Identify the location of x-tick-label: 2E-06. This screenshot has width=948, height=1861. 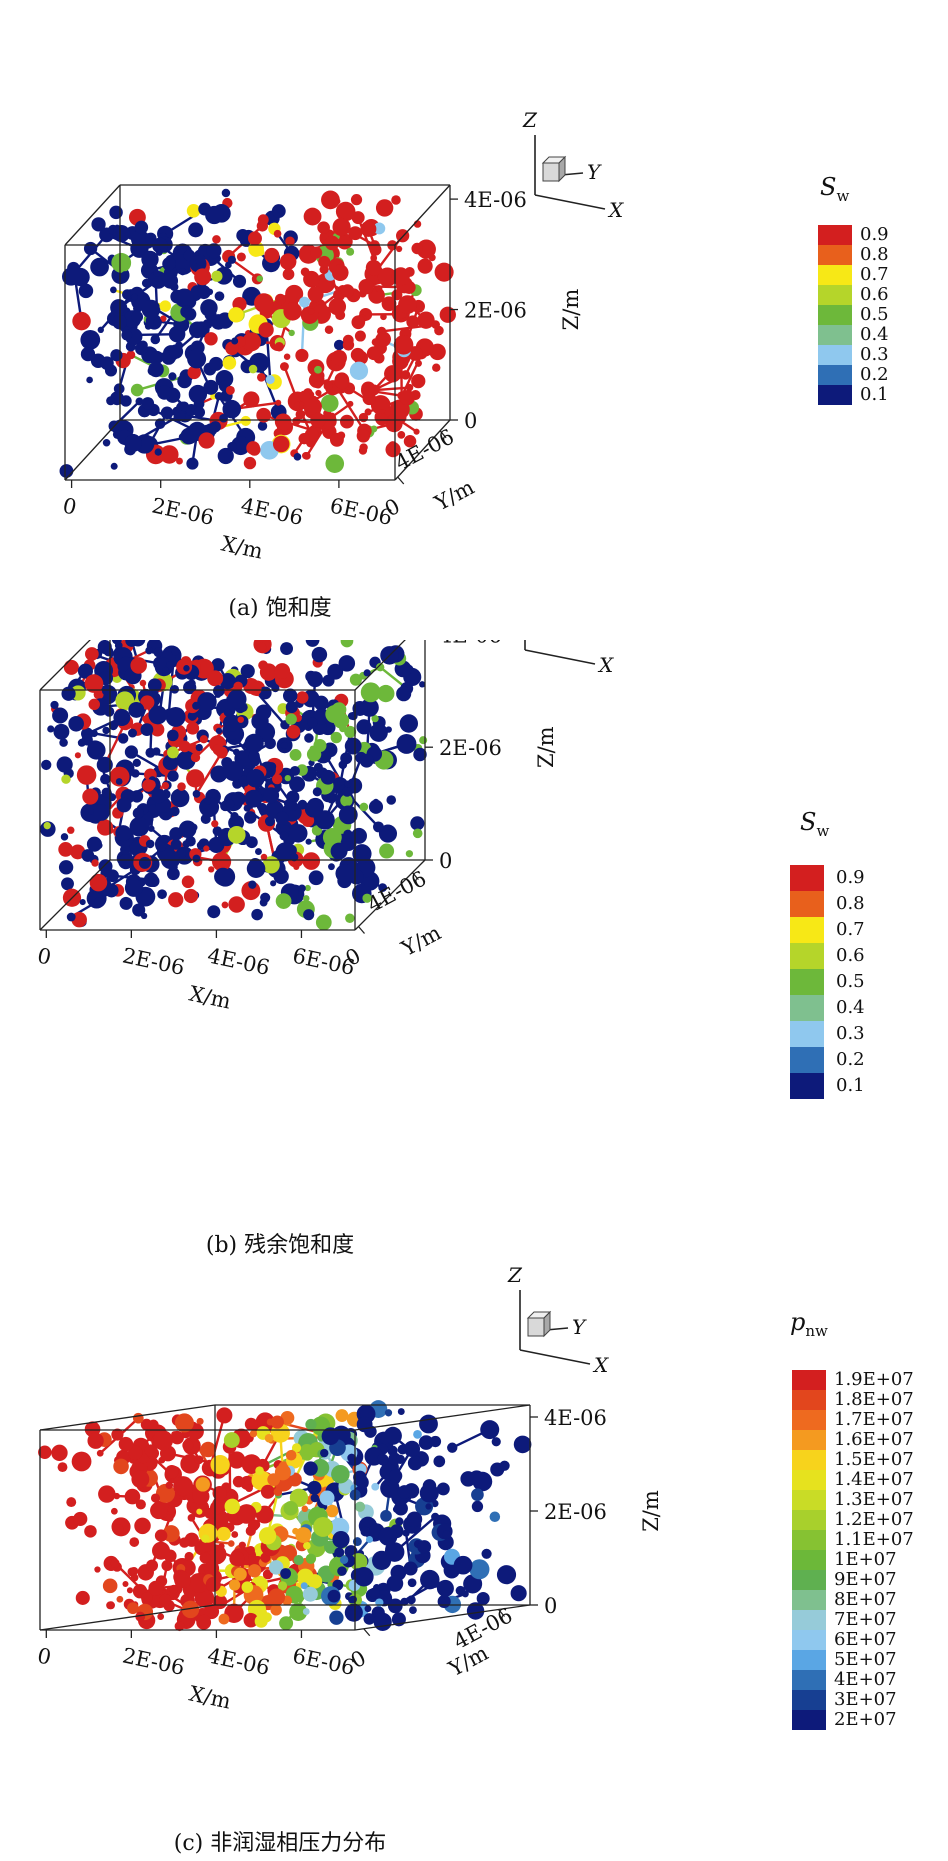
(183, 511).